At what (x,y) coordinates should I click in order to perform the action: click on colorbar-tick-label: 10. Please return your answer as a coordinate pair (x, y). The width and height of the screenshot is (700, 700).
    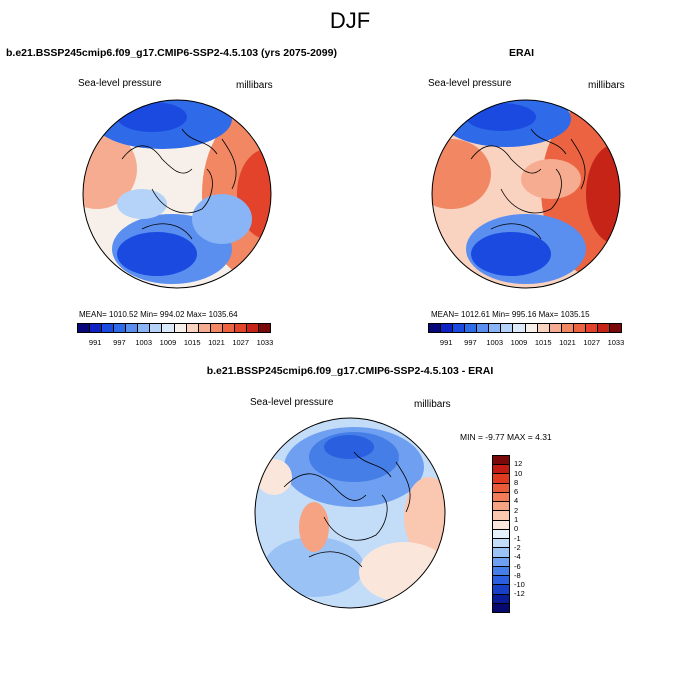
    Looking at the image, I should click on (518, 473).